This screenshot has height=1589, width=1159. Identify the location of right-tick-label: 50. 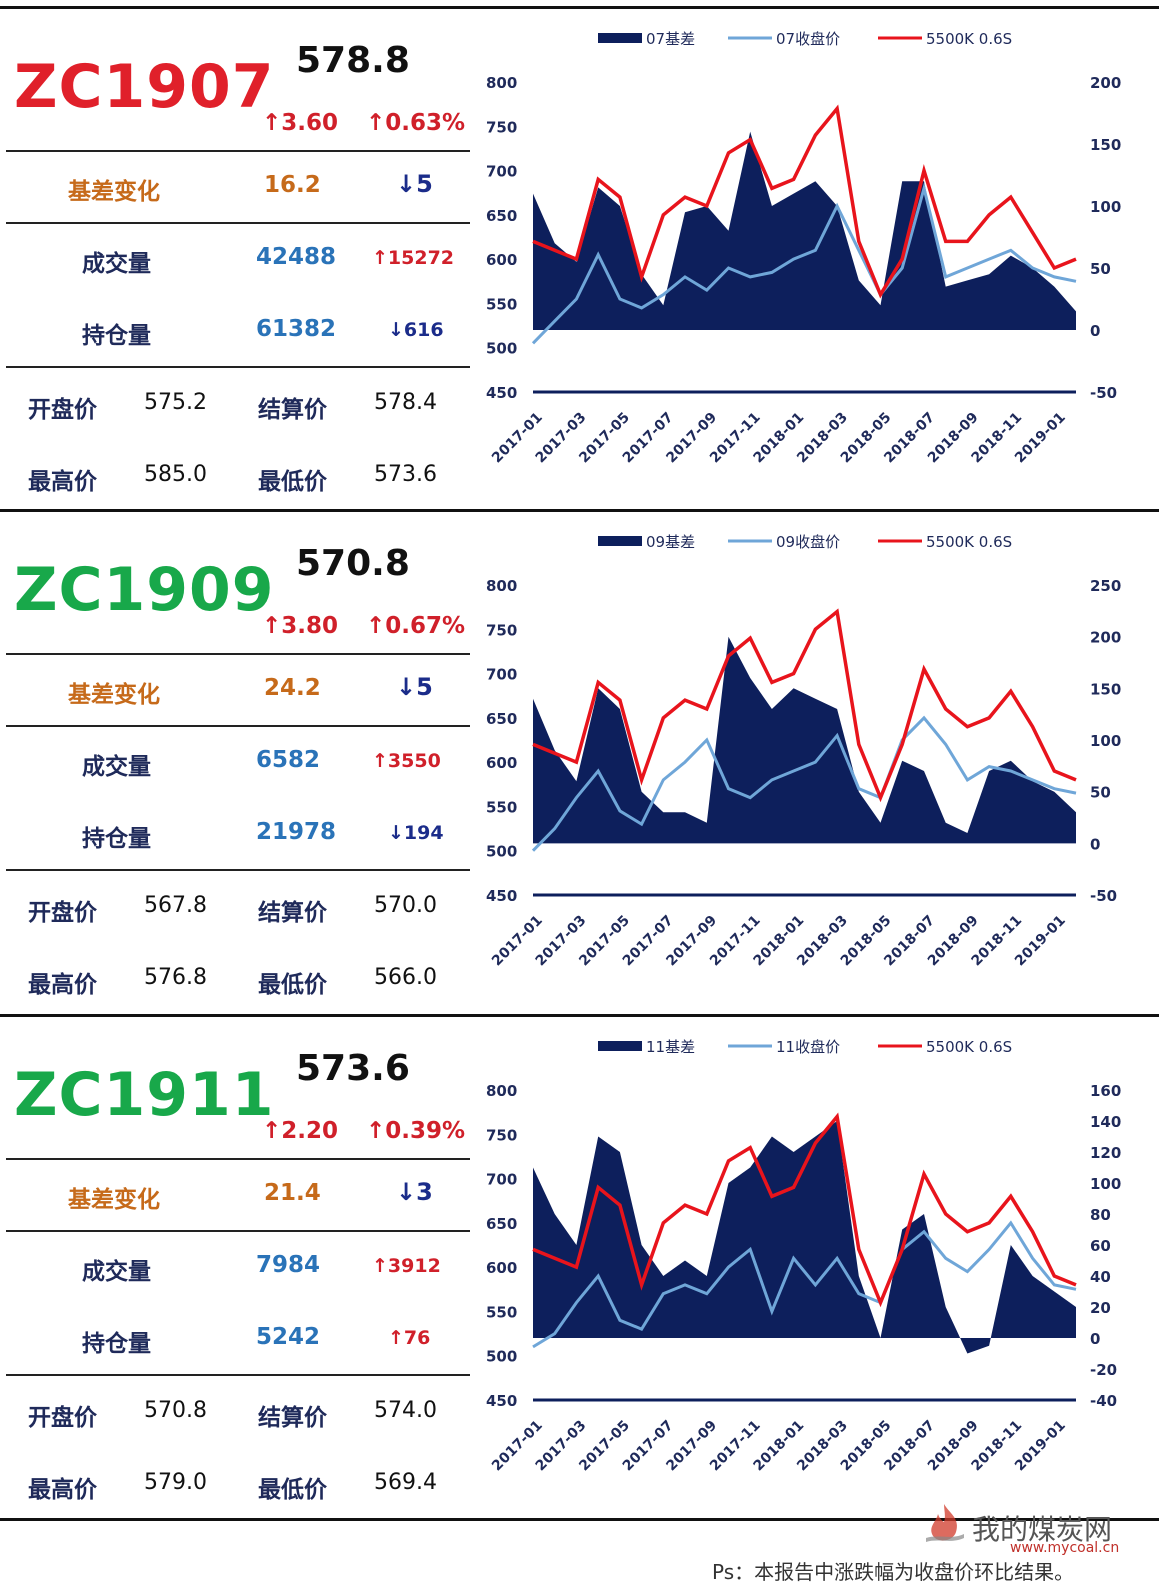
(1100, 269).